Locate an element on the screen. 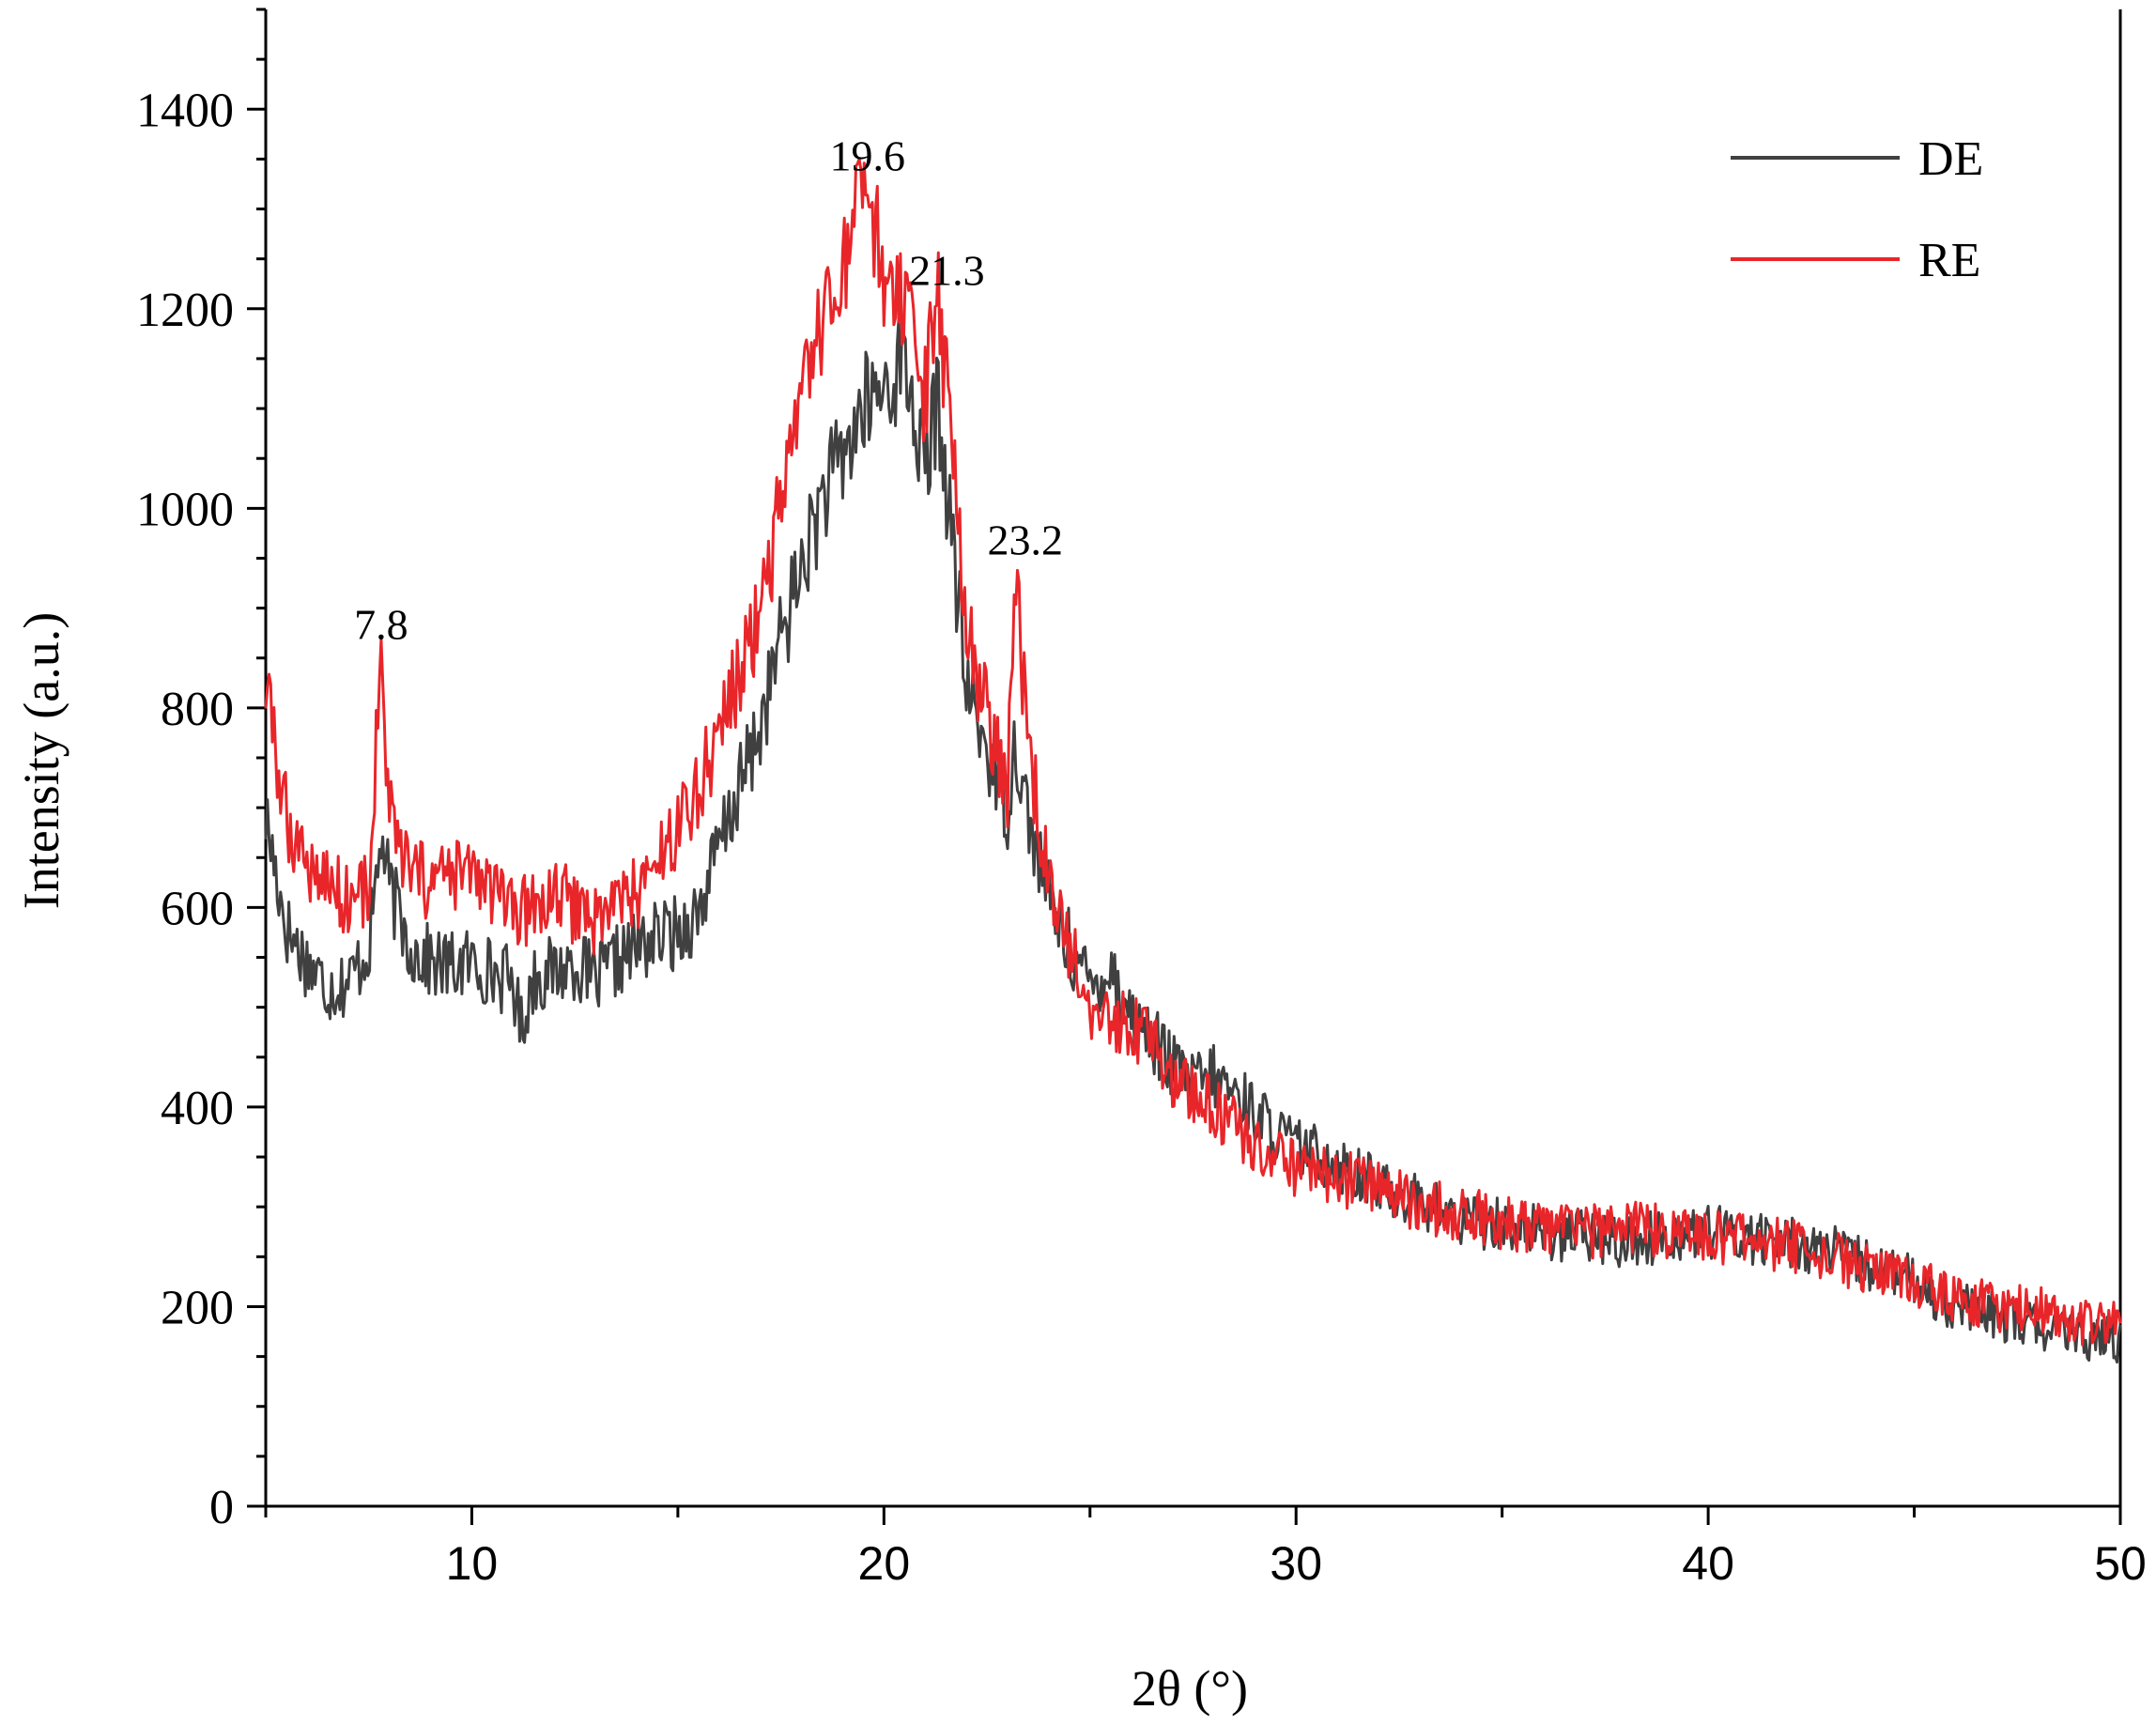  x-axis: 10 20 30 40 50 is located at coordinates (1205, 1548).